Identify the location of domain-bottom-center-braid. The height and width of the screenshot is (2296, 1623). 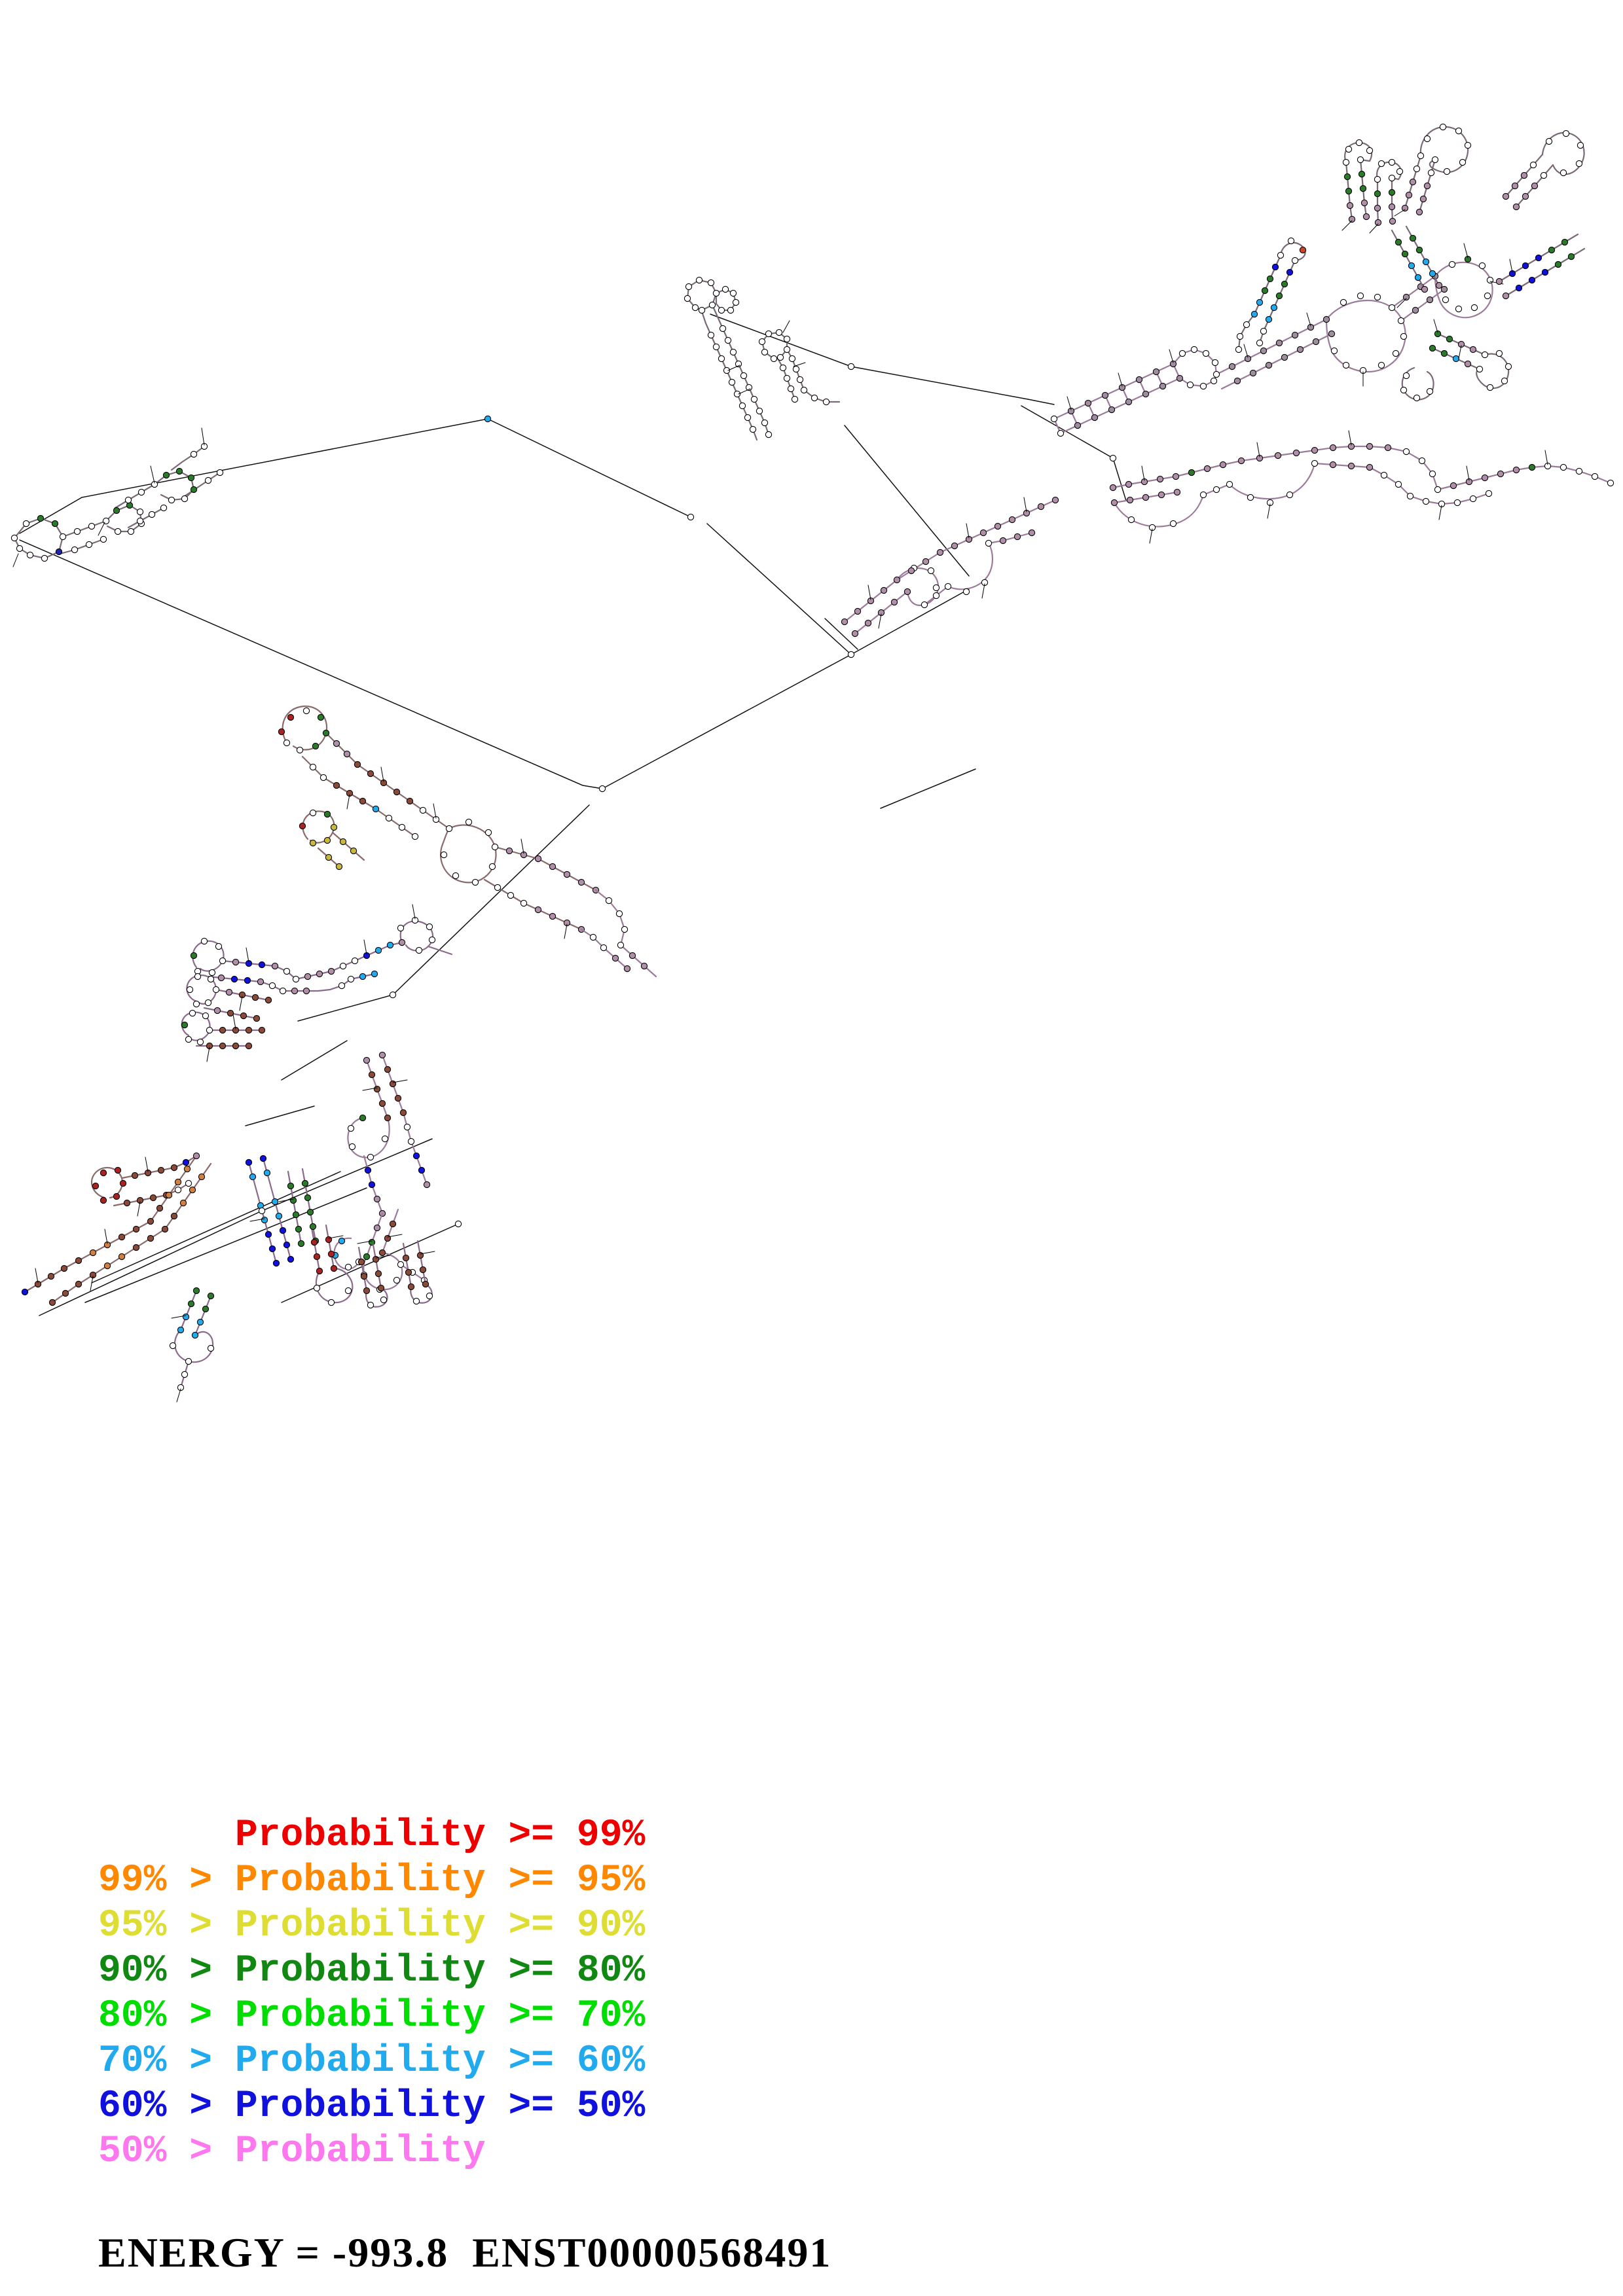
(340, 1232).